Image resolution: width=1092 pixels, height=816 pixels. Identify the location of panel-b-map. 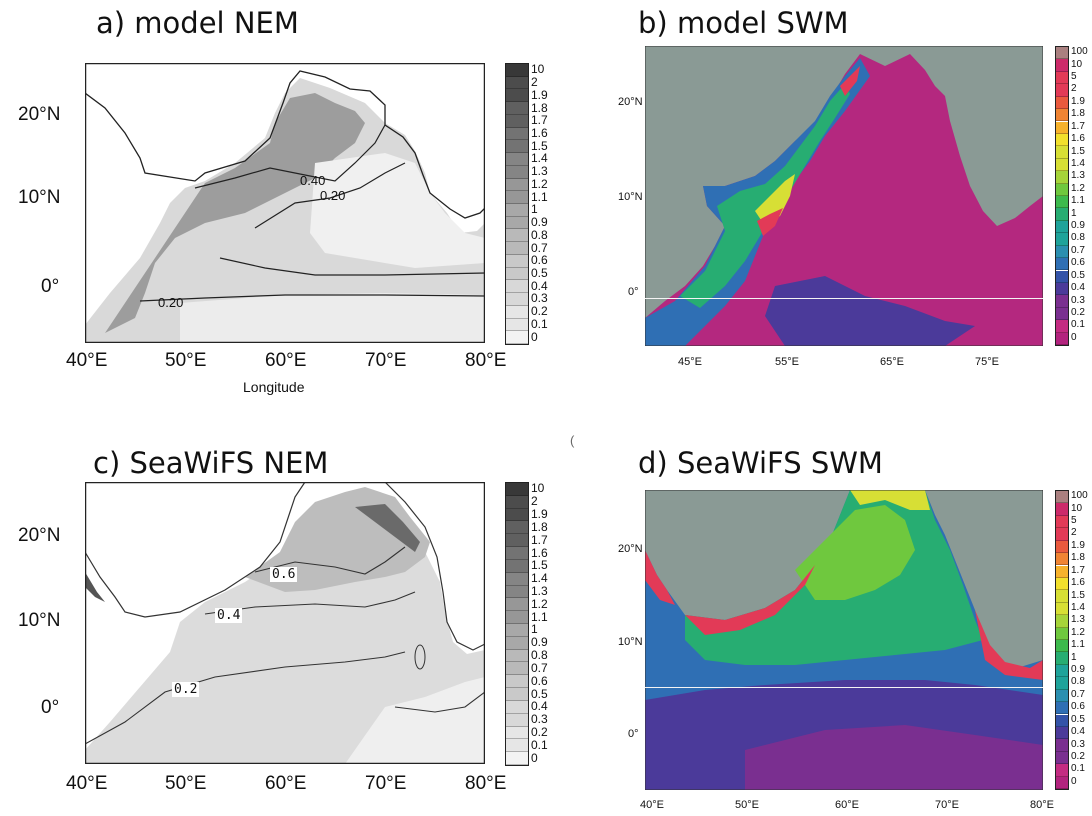
(844, 196).